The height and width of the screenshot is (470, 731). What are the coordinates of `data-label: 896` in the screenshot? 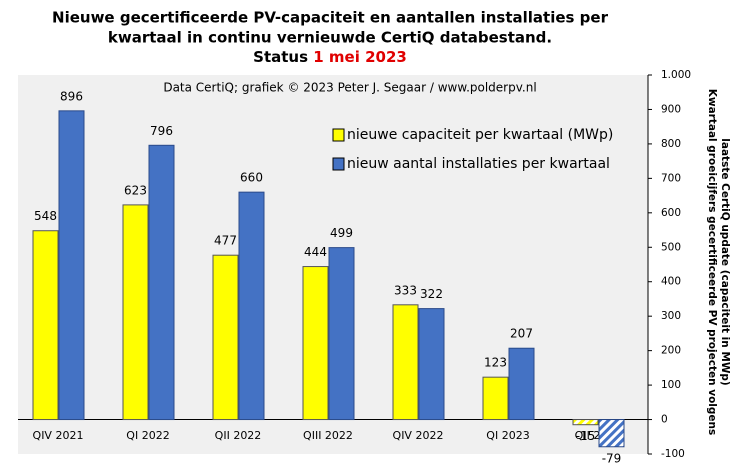 It's located at (71, 96).